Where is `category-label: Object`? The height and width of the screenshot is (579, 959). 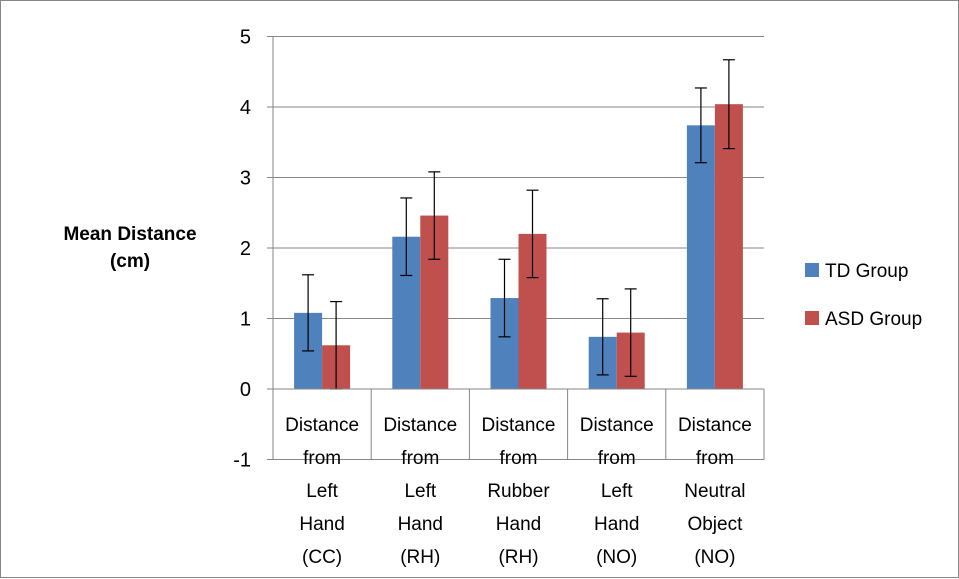 category-label: Object is located at coordinates (715, 524).